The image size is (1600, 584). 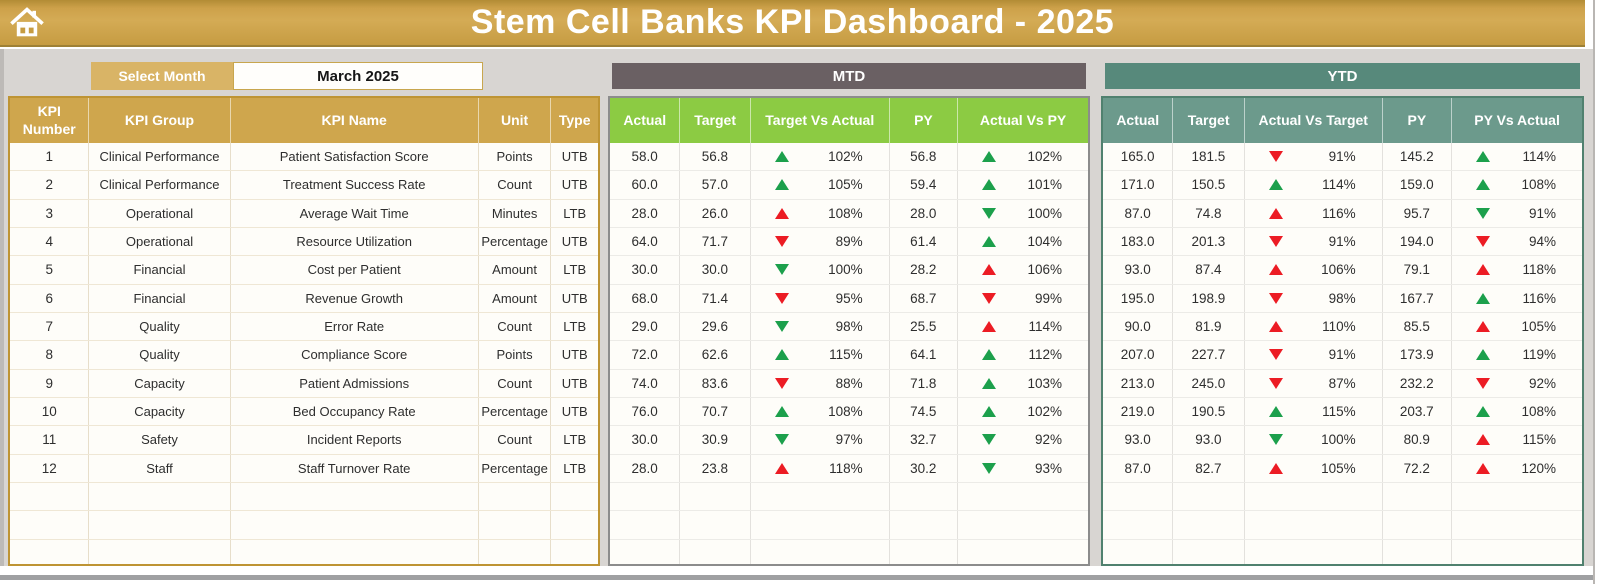 What do you see at coordinates (845, 157) in the screenshot?
I see `percent-value: 102%` at bounding box center [845, 157].